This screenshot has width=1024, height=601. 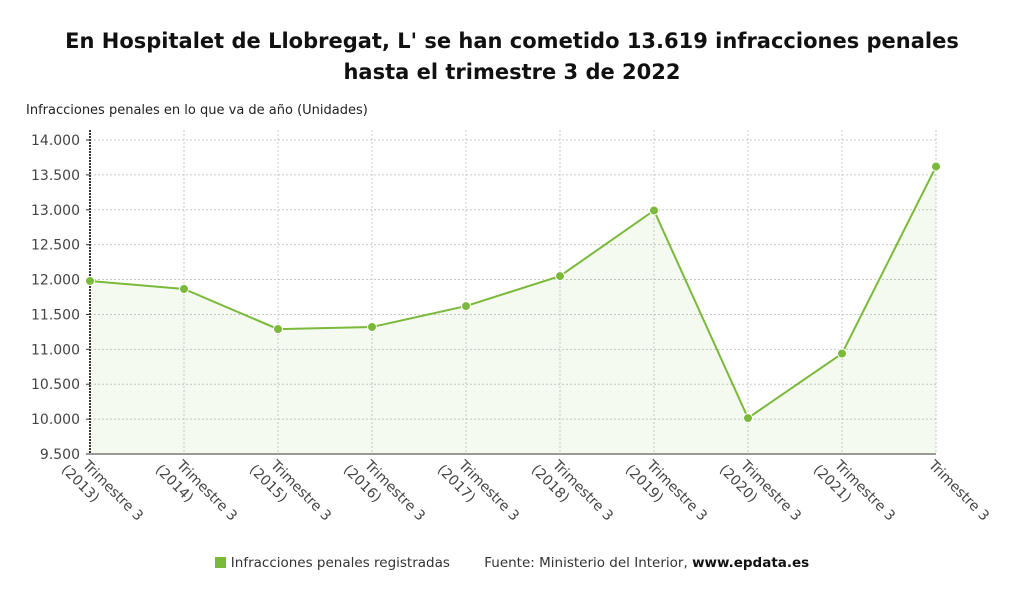 I want to click on y-tick-label: 11.500, so click(x=55, y=315).